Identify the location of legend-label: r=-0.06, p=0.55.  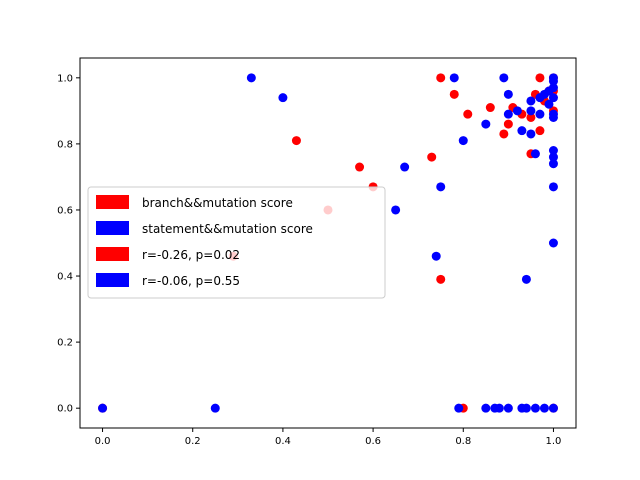
(191, 281).